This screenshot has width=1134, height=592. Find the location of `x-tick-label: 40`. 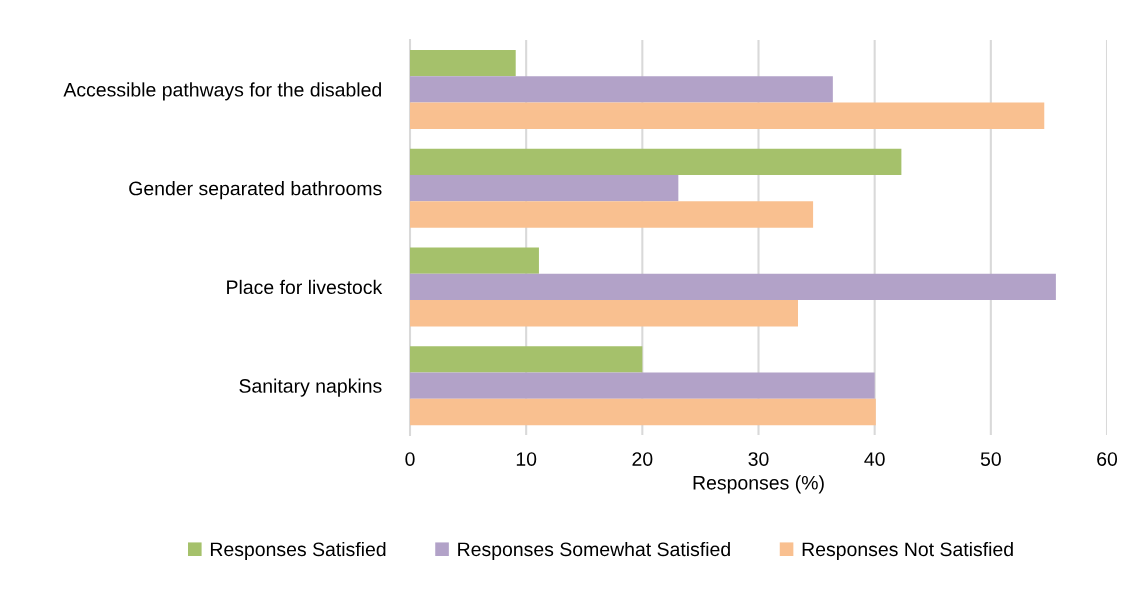

x-tick-label: 40 is located at coordinates (874, 459).